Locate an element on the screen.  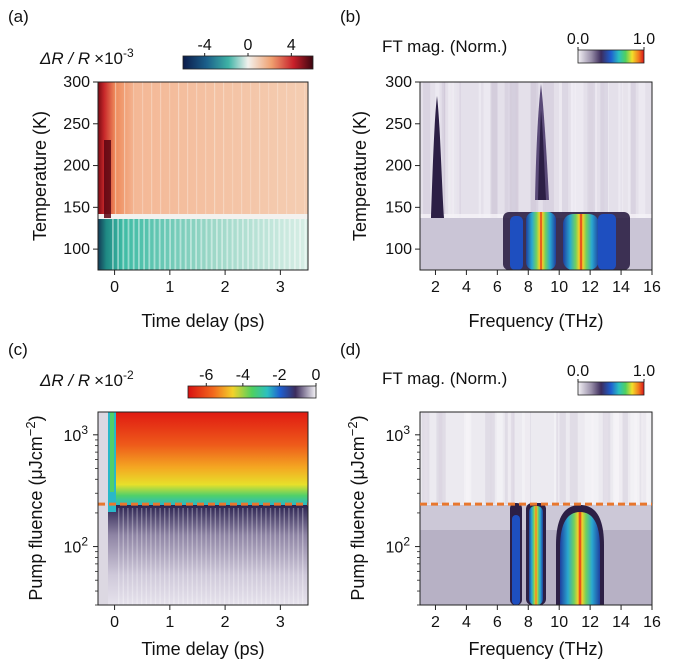
panel-a-xtick-label: 1 is located at coordinates (169, 287).